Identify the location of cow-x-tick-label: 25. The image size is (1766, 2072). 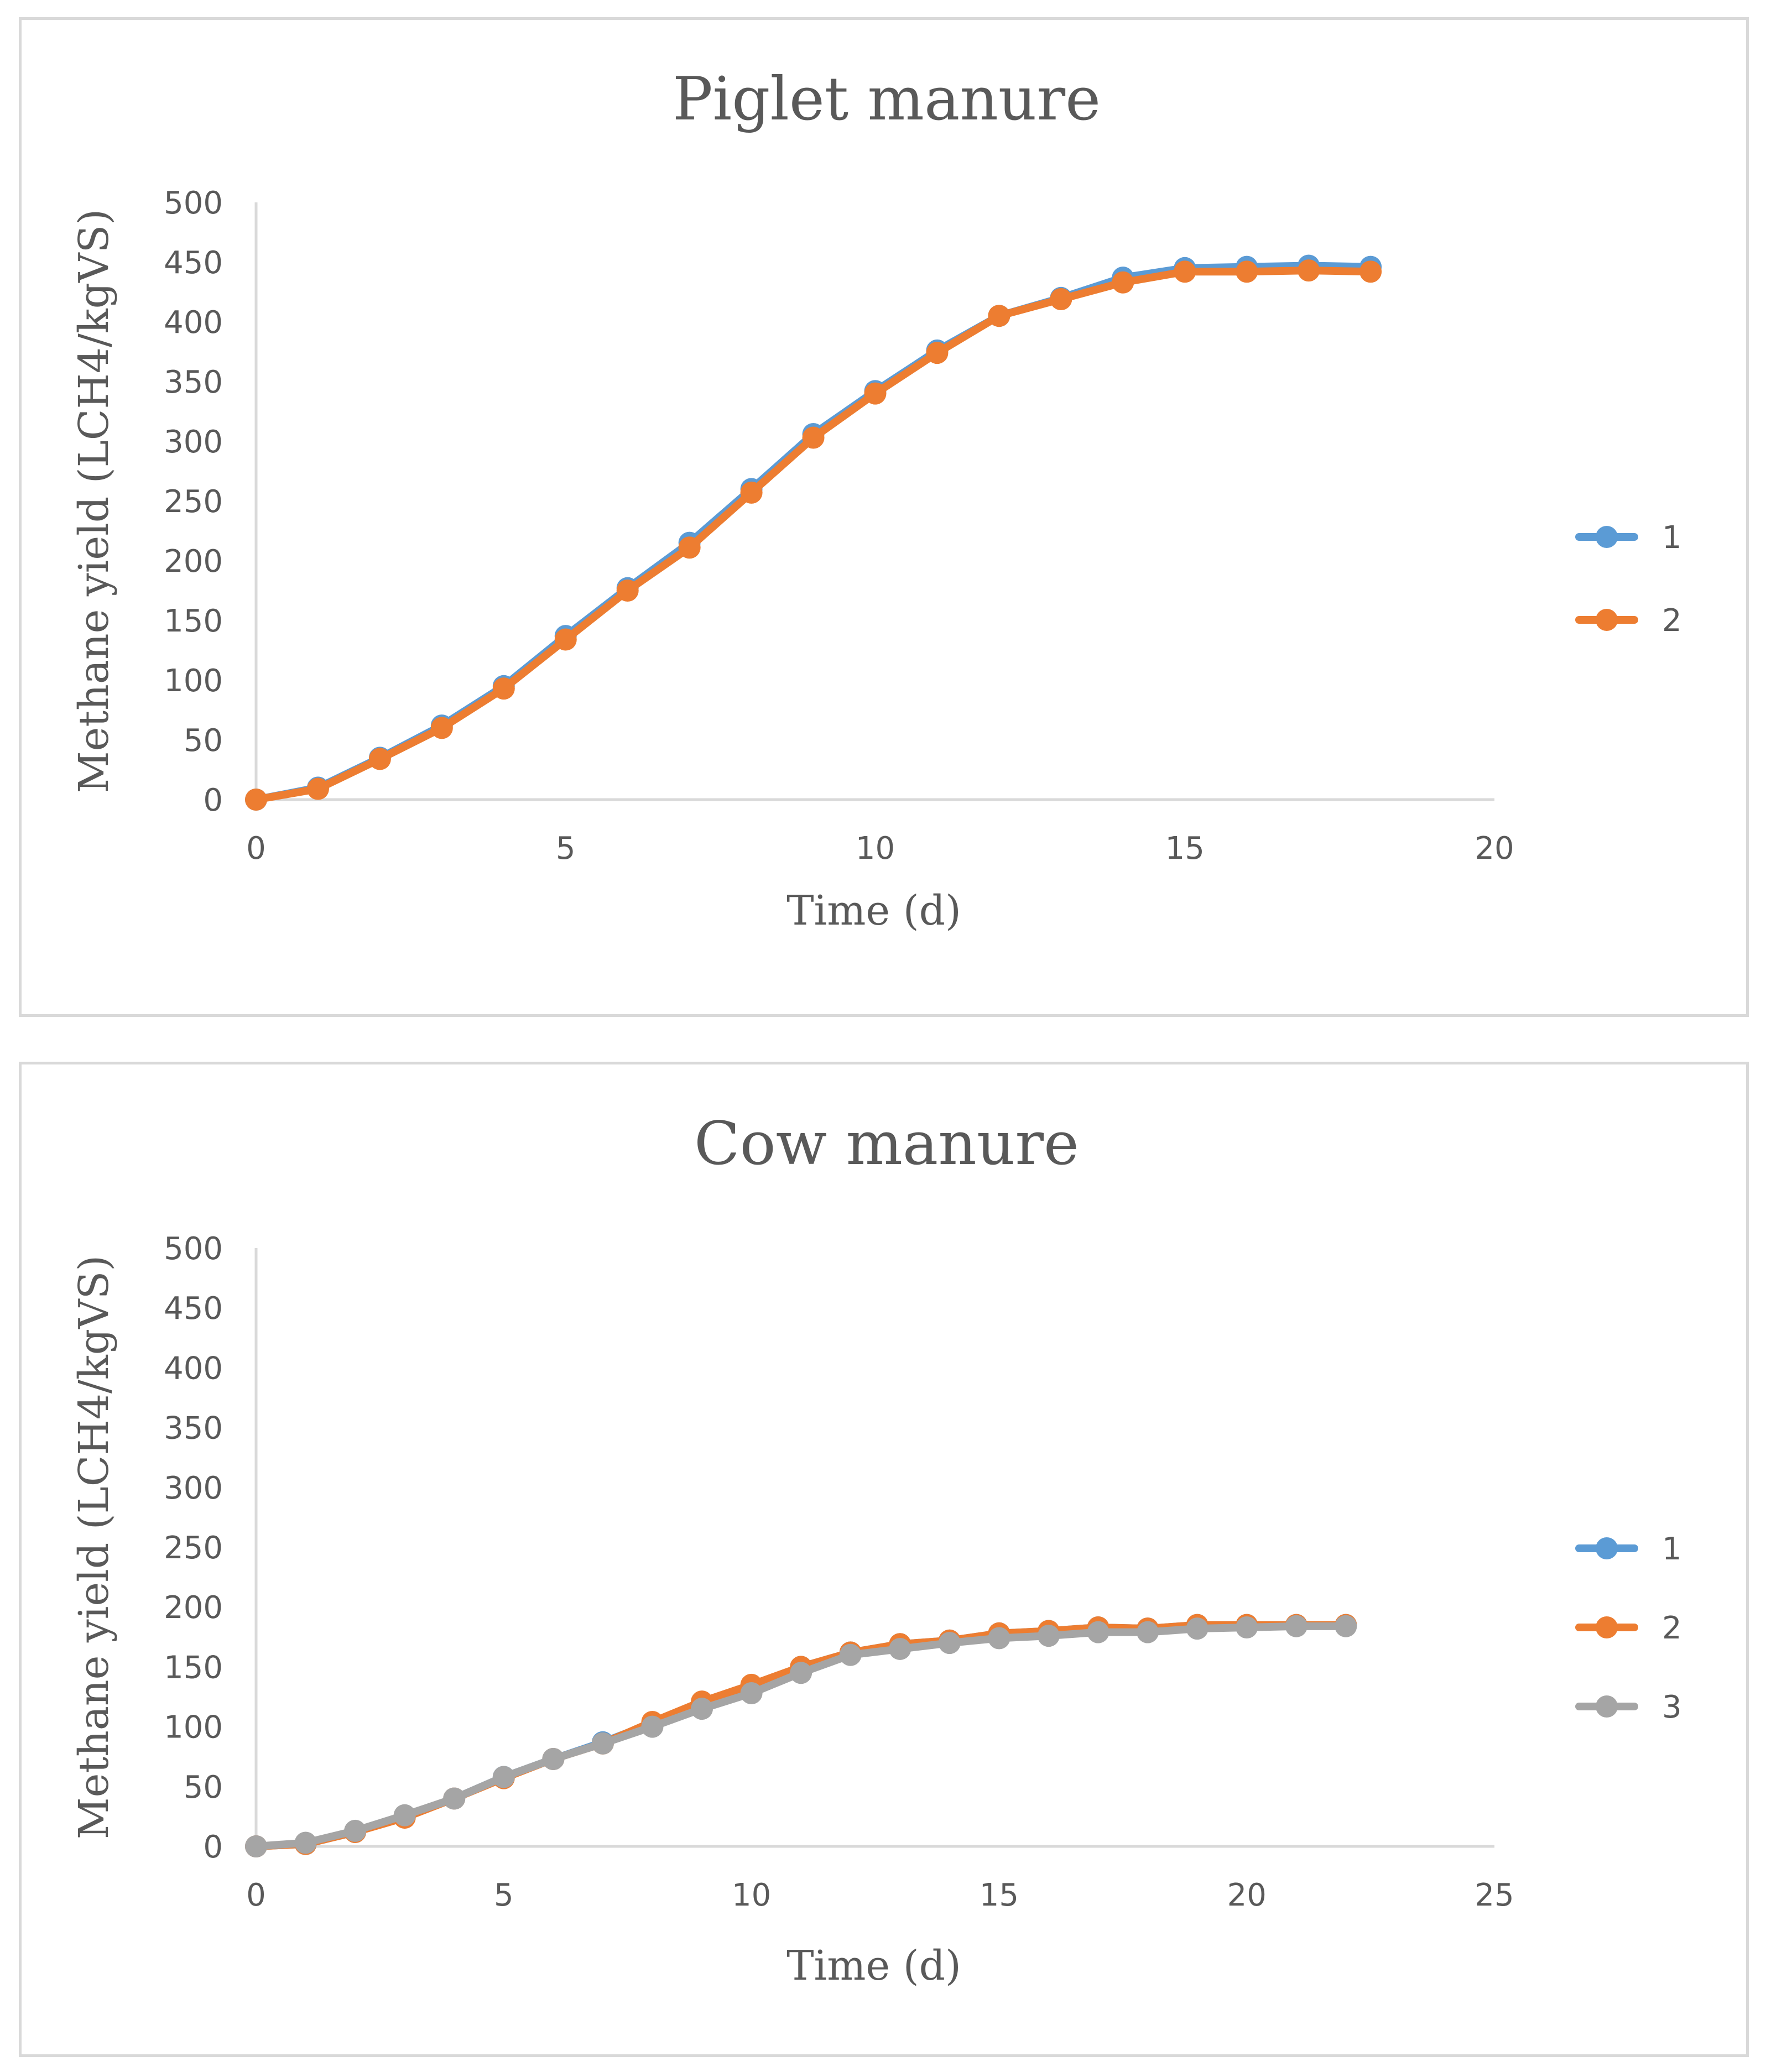
(1495, 1895).